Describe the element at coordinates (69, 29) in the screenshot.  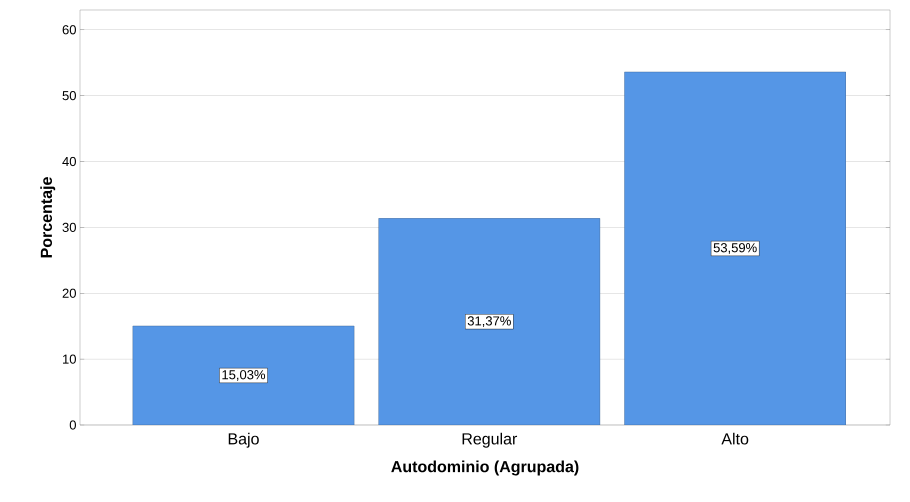
I see `y-tick-label: 60` at that location.